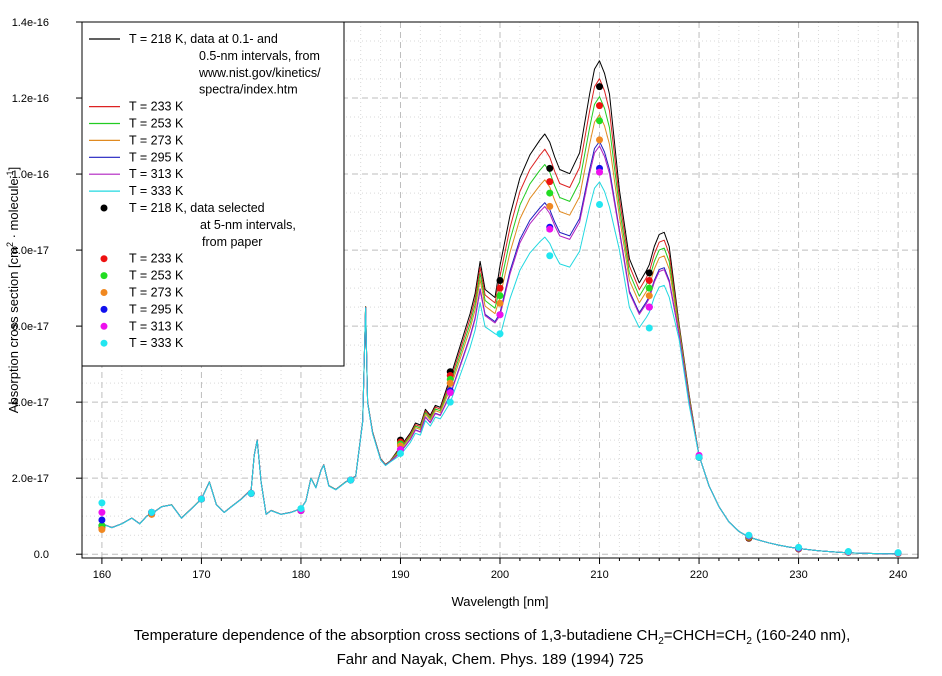 The image size is (942, 676). I want to click on x-tick-label: 210, so click(599, 575).